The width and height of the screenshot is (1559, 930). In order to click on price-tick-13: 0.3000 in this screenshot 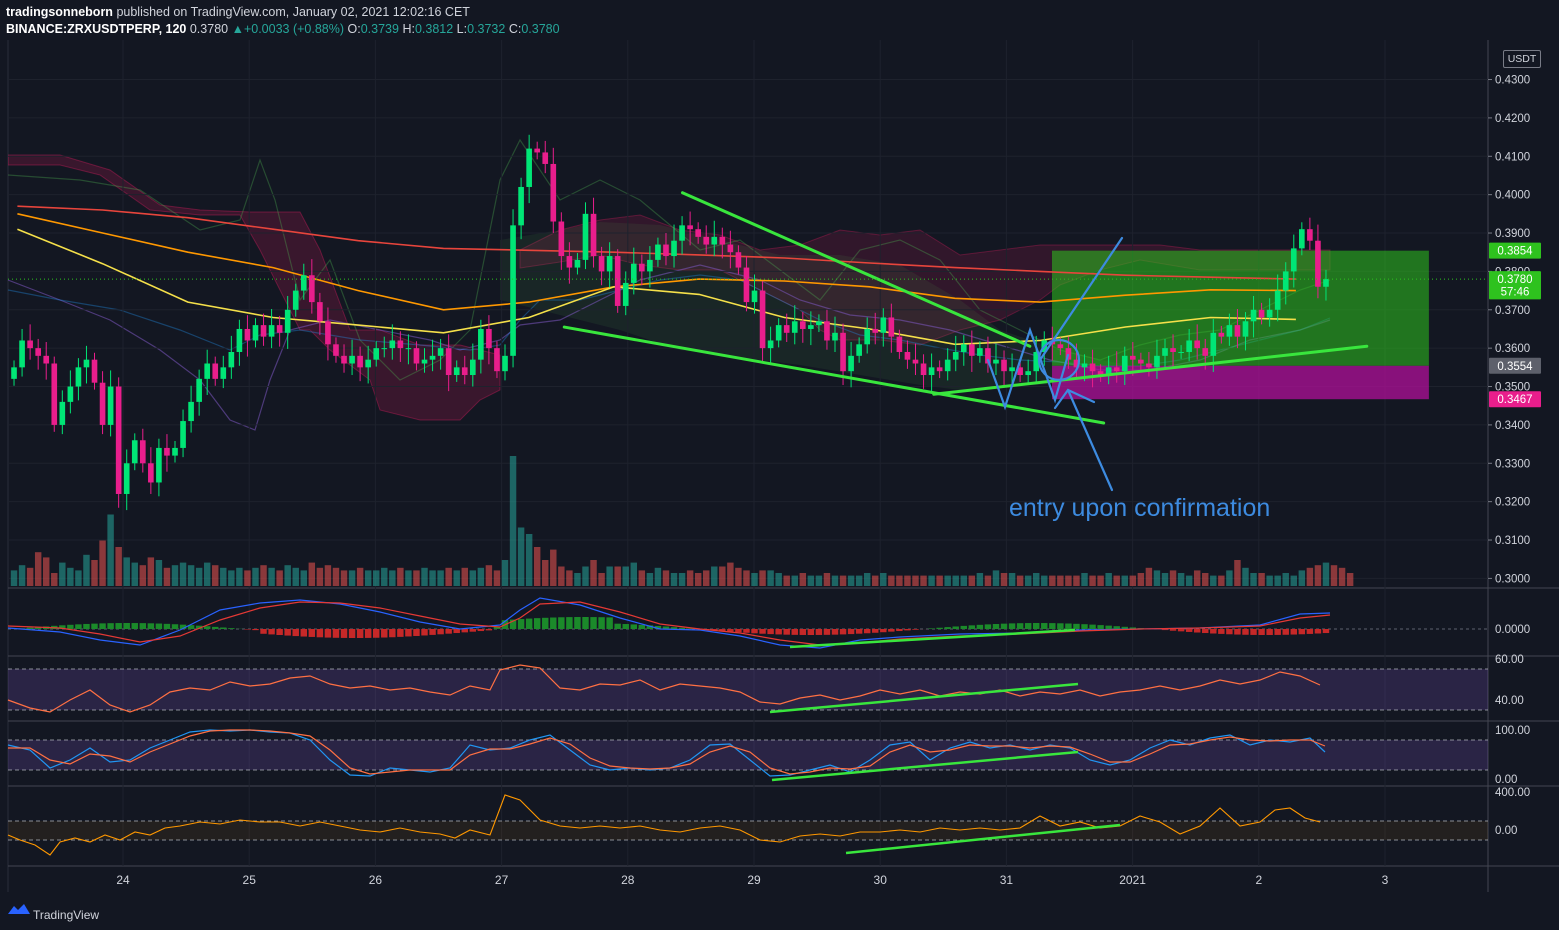, I will do `click(1512, 579)`.